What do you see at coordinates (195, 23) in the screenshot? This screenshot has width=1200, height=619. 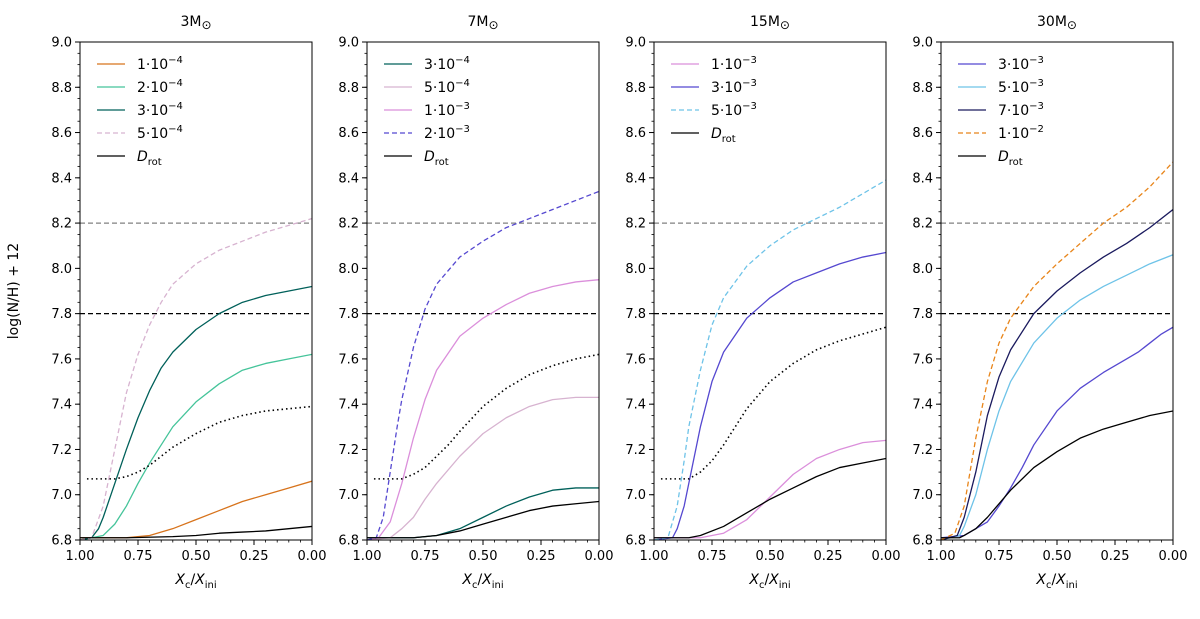 I see `panel-title: 3M⊙` at bounding box center [195, 23].